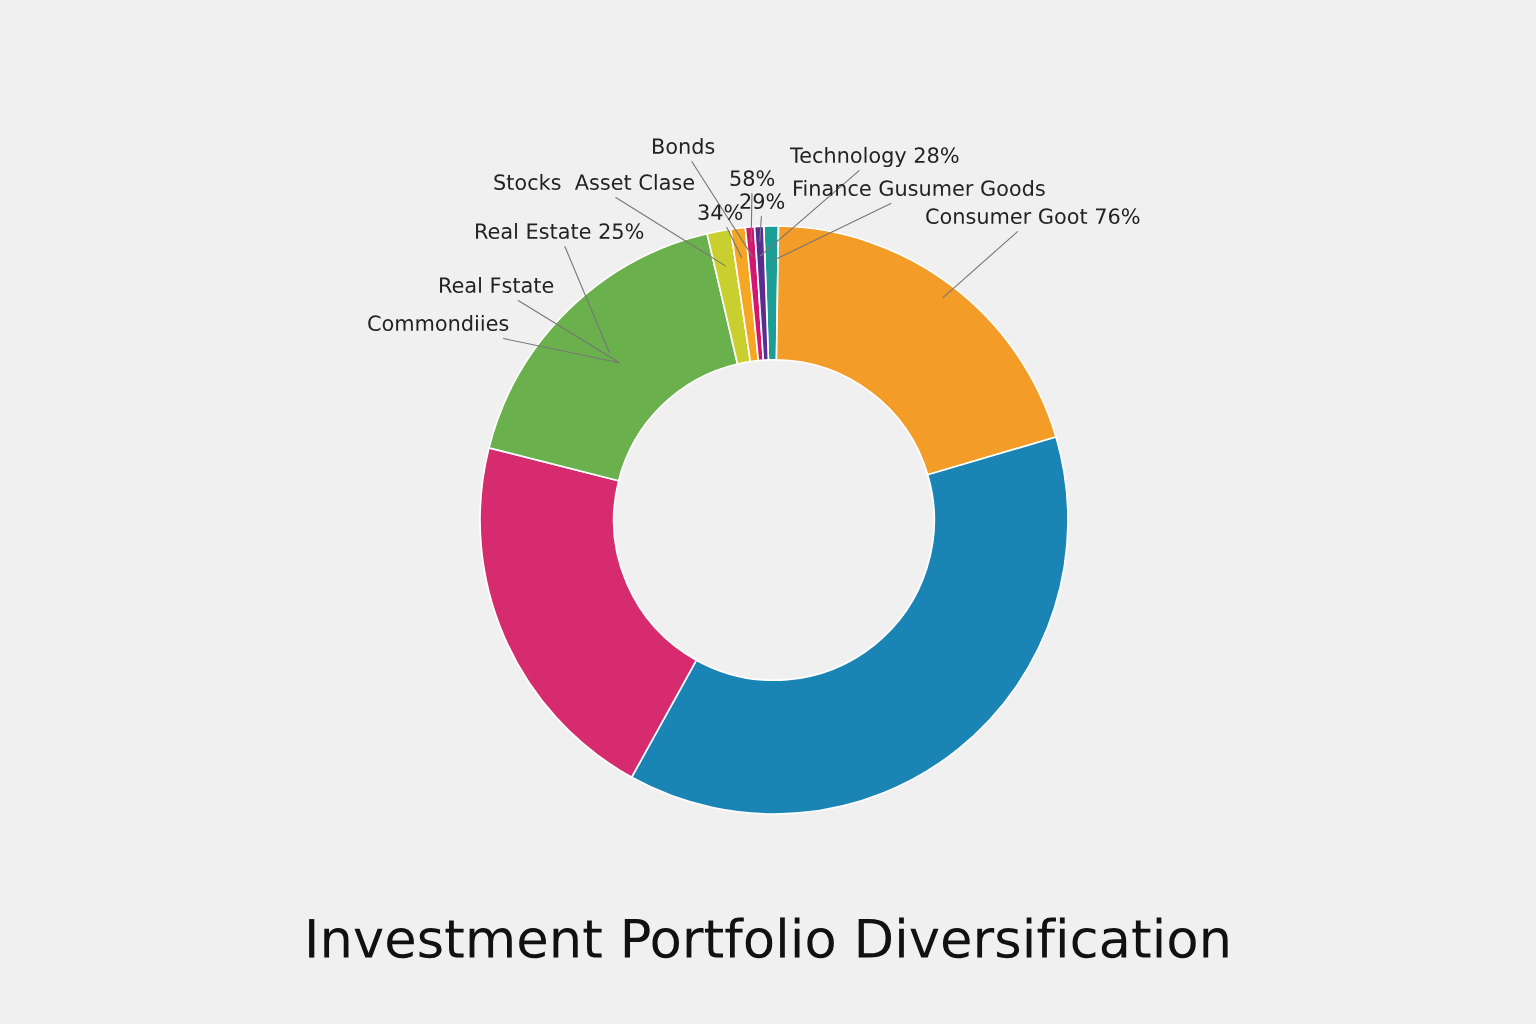 This screenshot has width=1536, height=1024. I want to click on text: Commondiies, so click(438, 323).